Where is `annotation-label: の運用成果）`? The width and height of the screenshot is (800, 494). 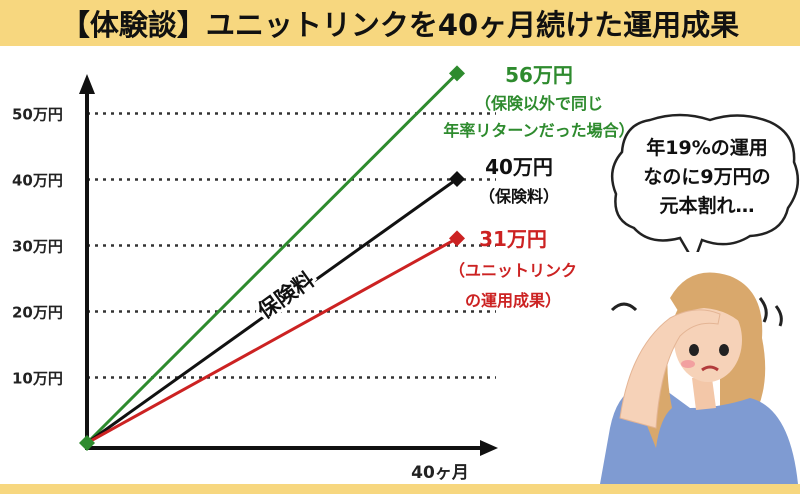 annotation-label: の運用成果） is located at coordinates (513, 300).